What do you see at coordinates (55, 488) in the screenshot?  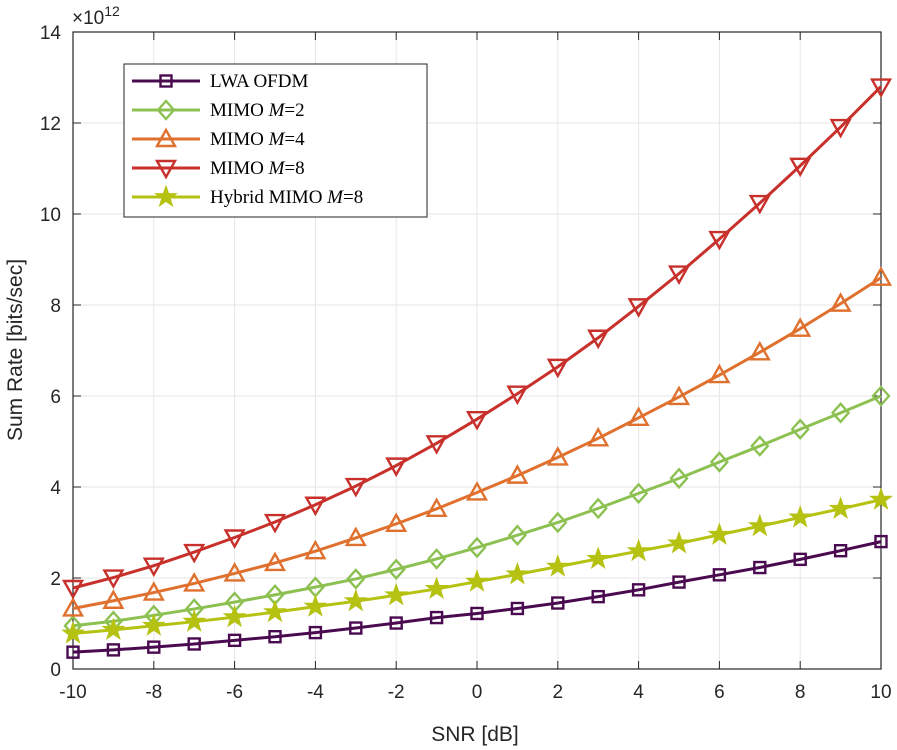 I see `y-tick-label: 4` at bounding box center [55, 488].